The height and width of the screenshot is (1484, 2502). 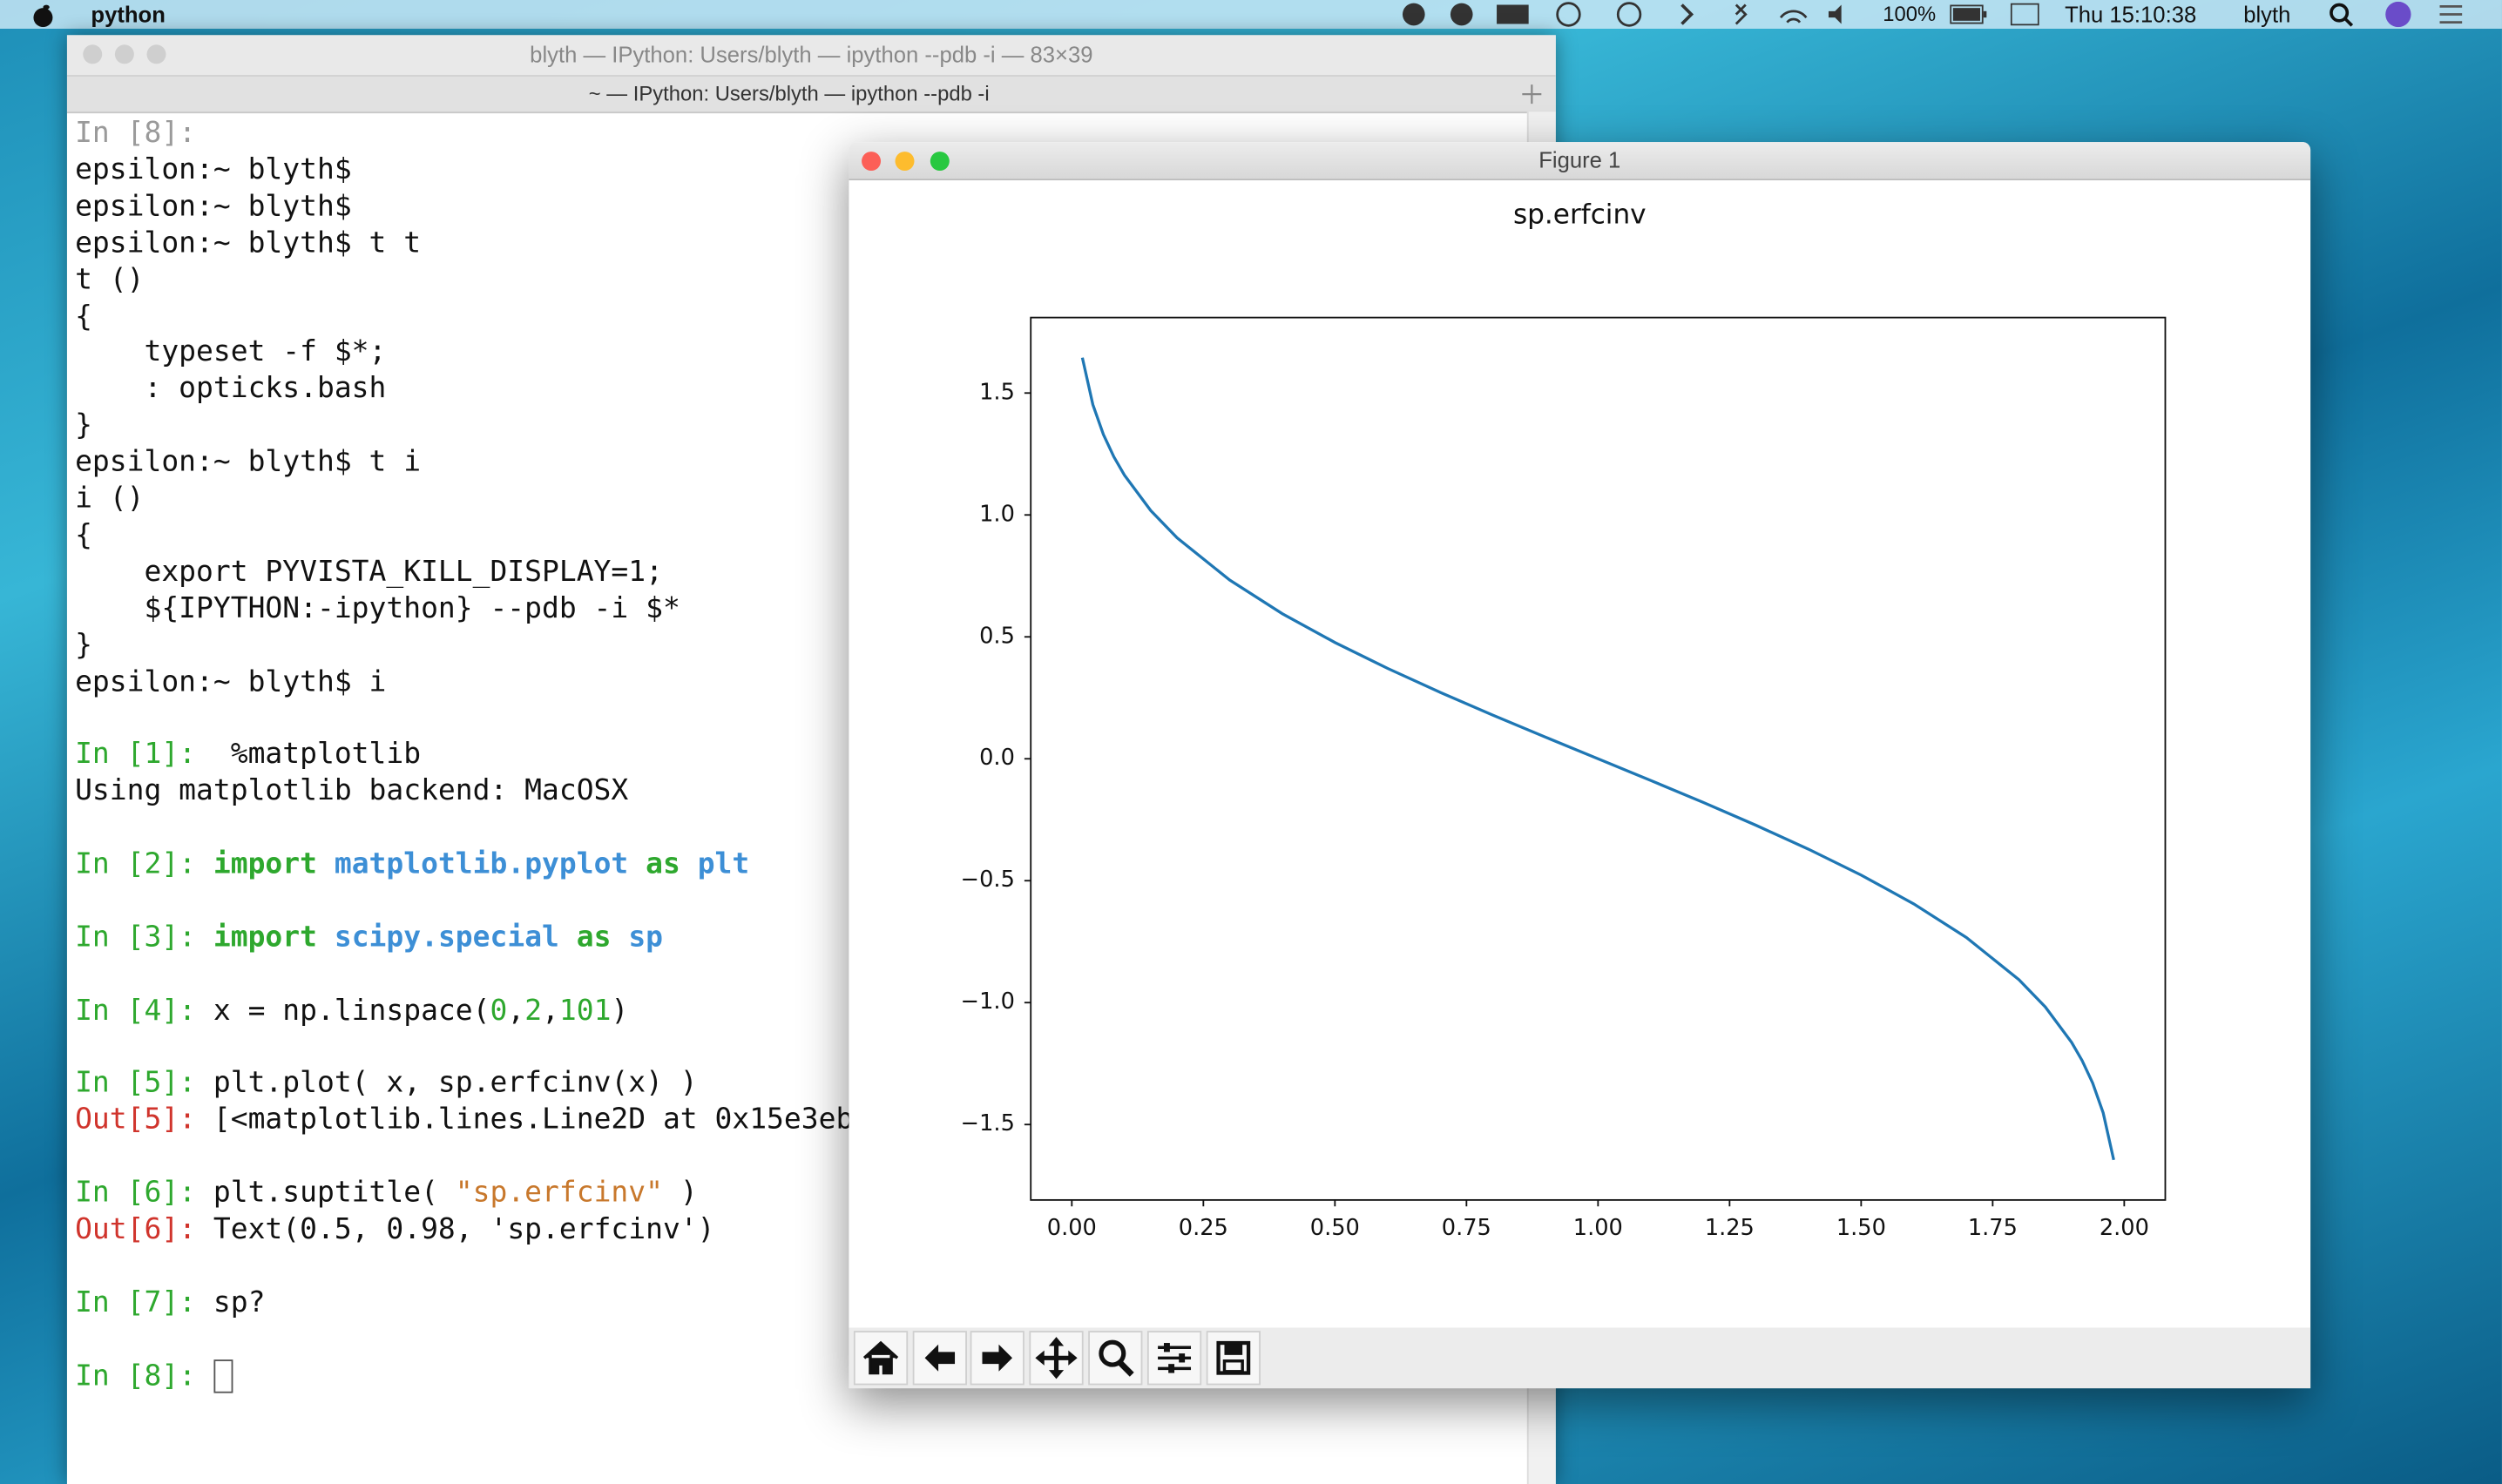 What do you see at coordinates (1910, 14) in the screenshot?
I see `battery: 100%` at bounding box center [1910, 14].